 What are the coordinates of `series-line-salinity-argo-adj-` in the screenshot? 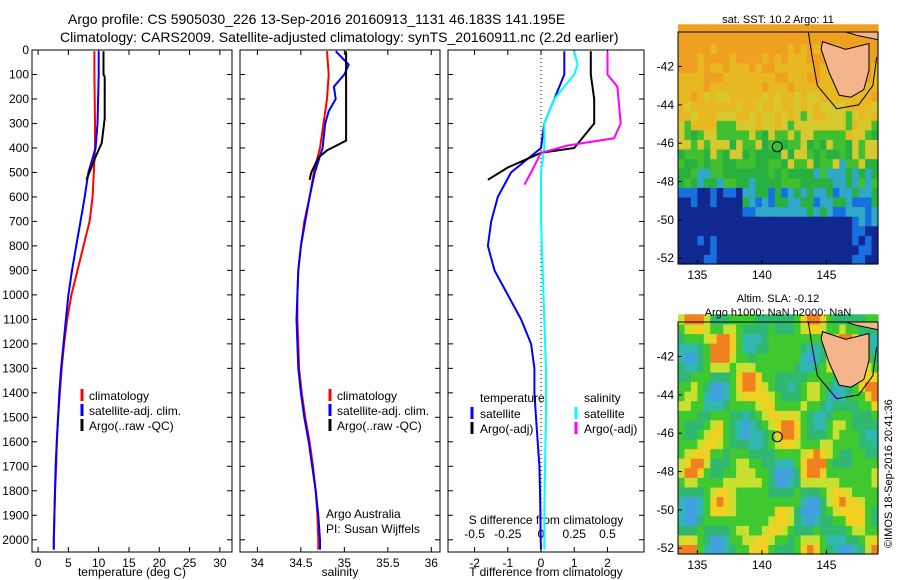 It's located at (572, 118).